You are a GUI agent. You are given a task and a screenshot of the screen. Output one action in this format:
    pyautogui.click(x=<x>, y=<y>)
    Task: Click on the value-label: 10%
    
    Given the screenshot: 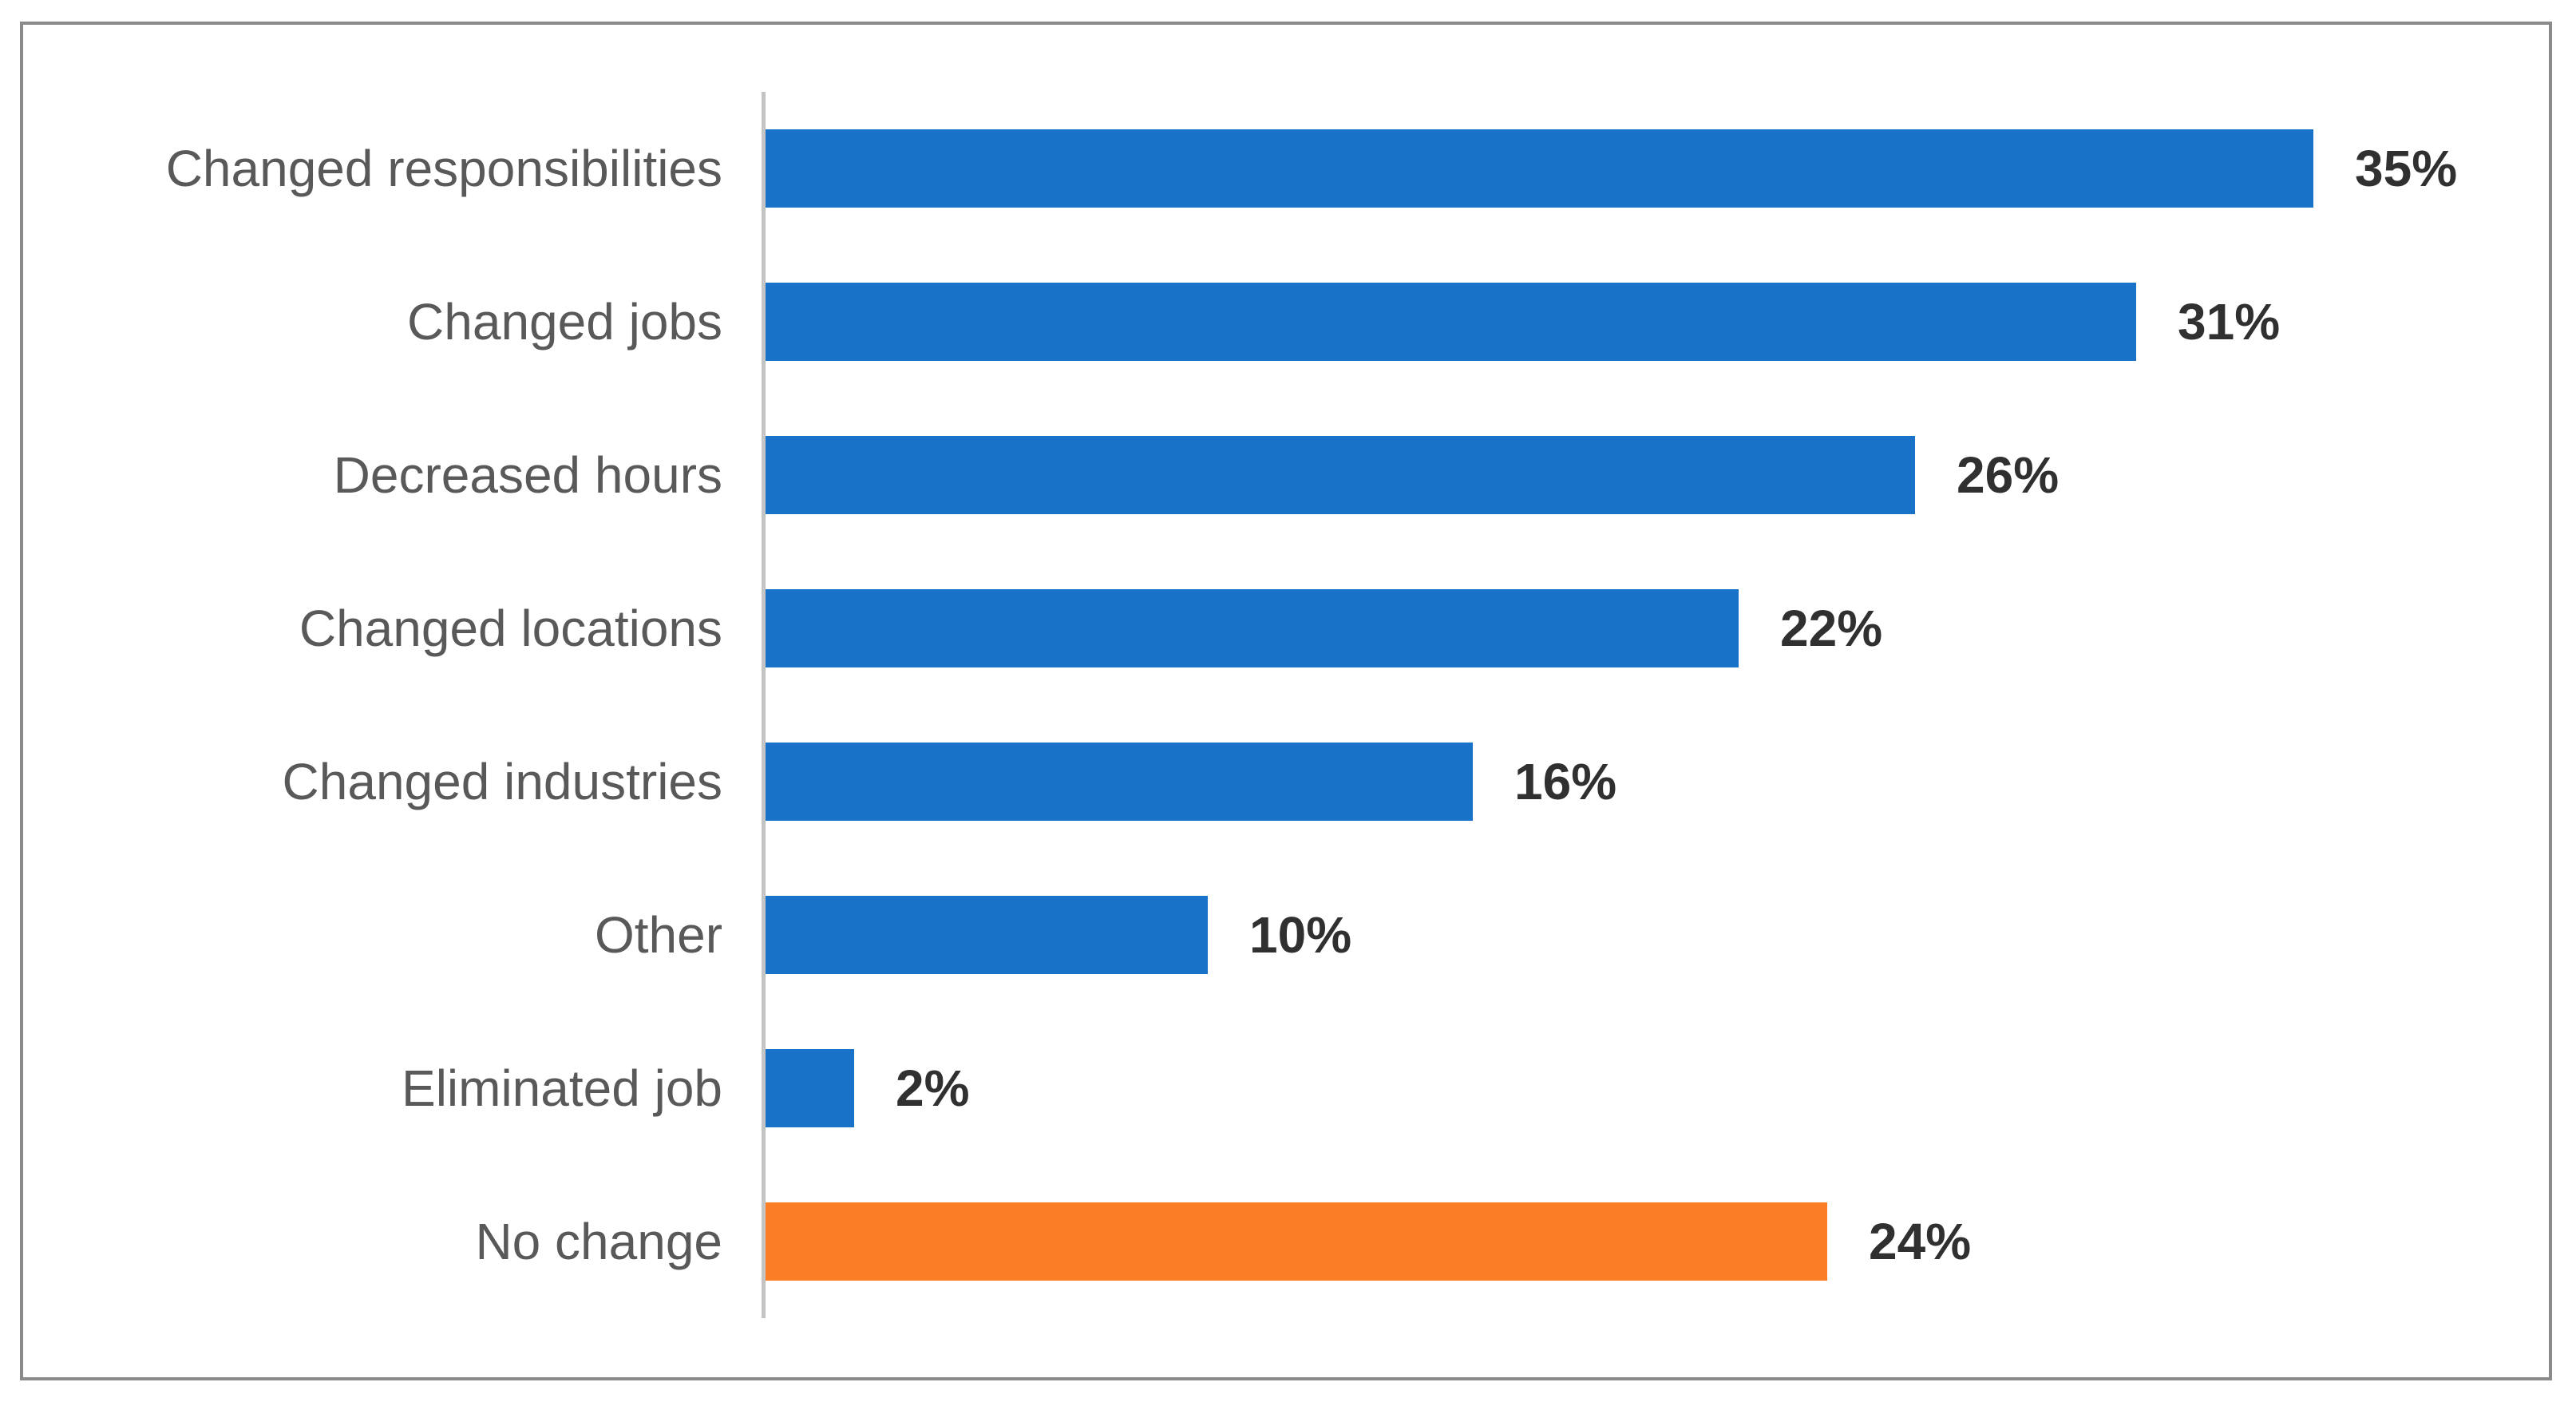 What is the action you would take?
    pyautogui.click(x=1301, y=935)
    